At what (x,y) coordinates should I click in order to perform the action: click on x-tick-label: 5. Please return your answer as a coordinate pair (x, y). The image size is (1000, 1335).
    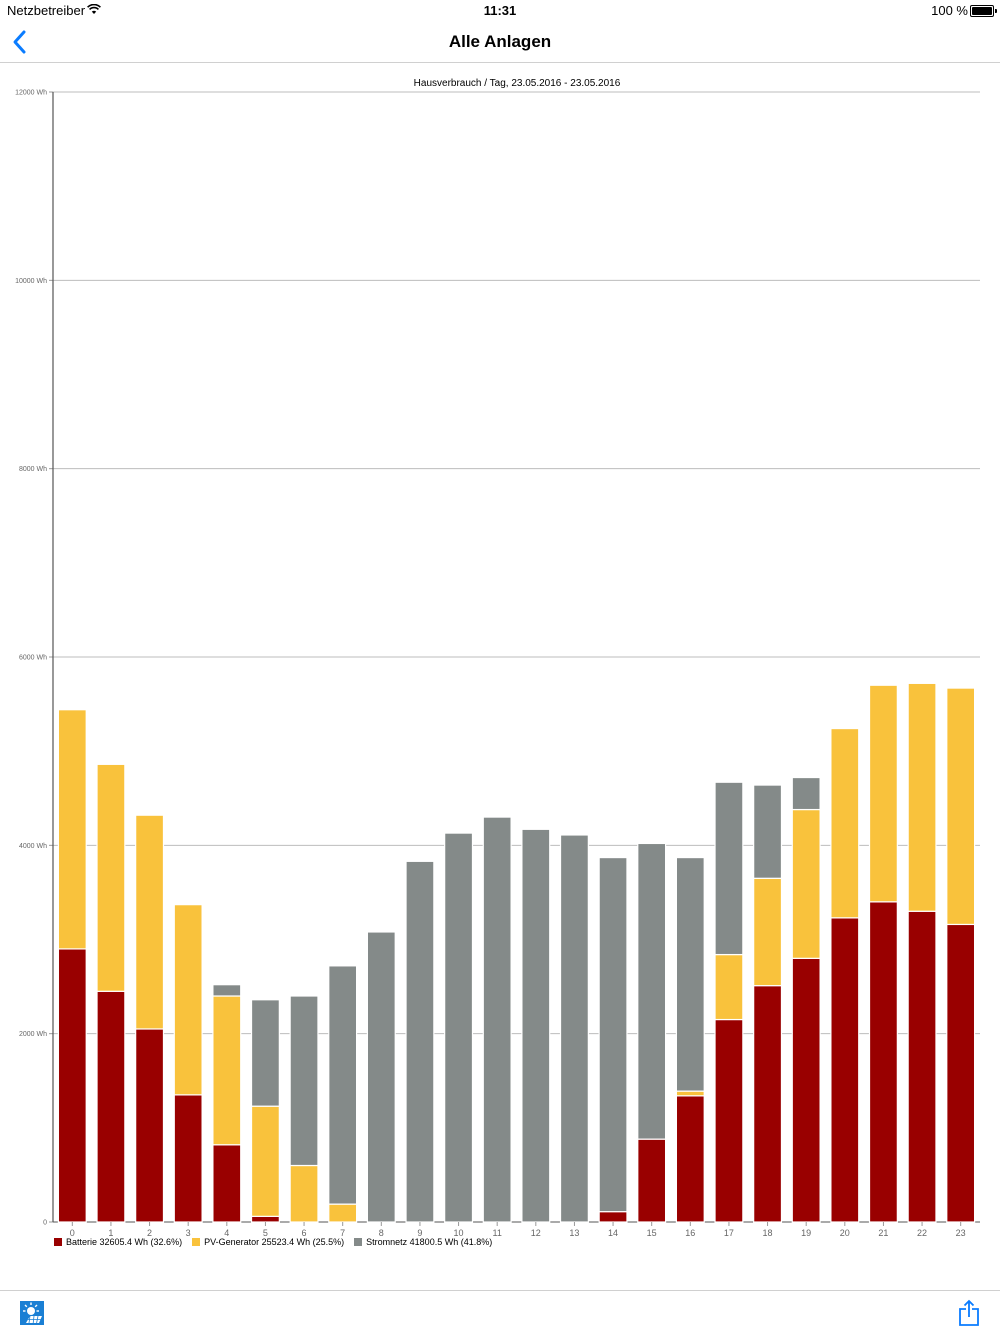
    Looking at the image, I should click on (265, 1233).